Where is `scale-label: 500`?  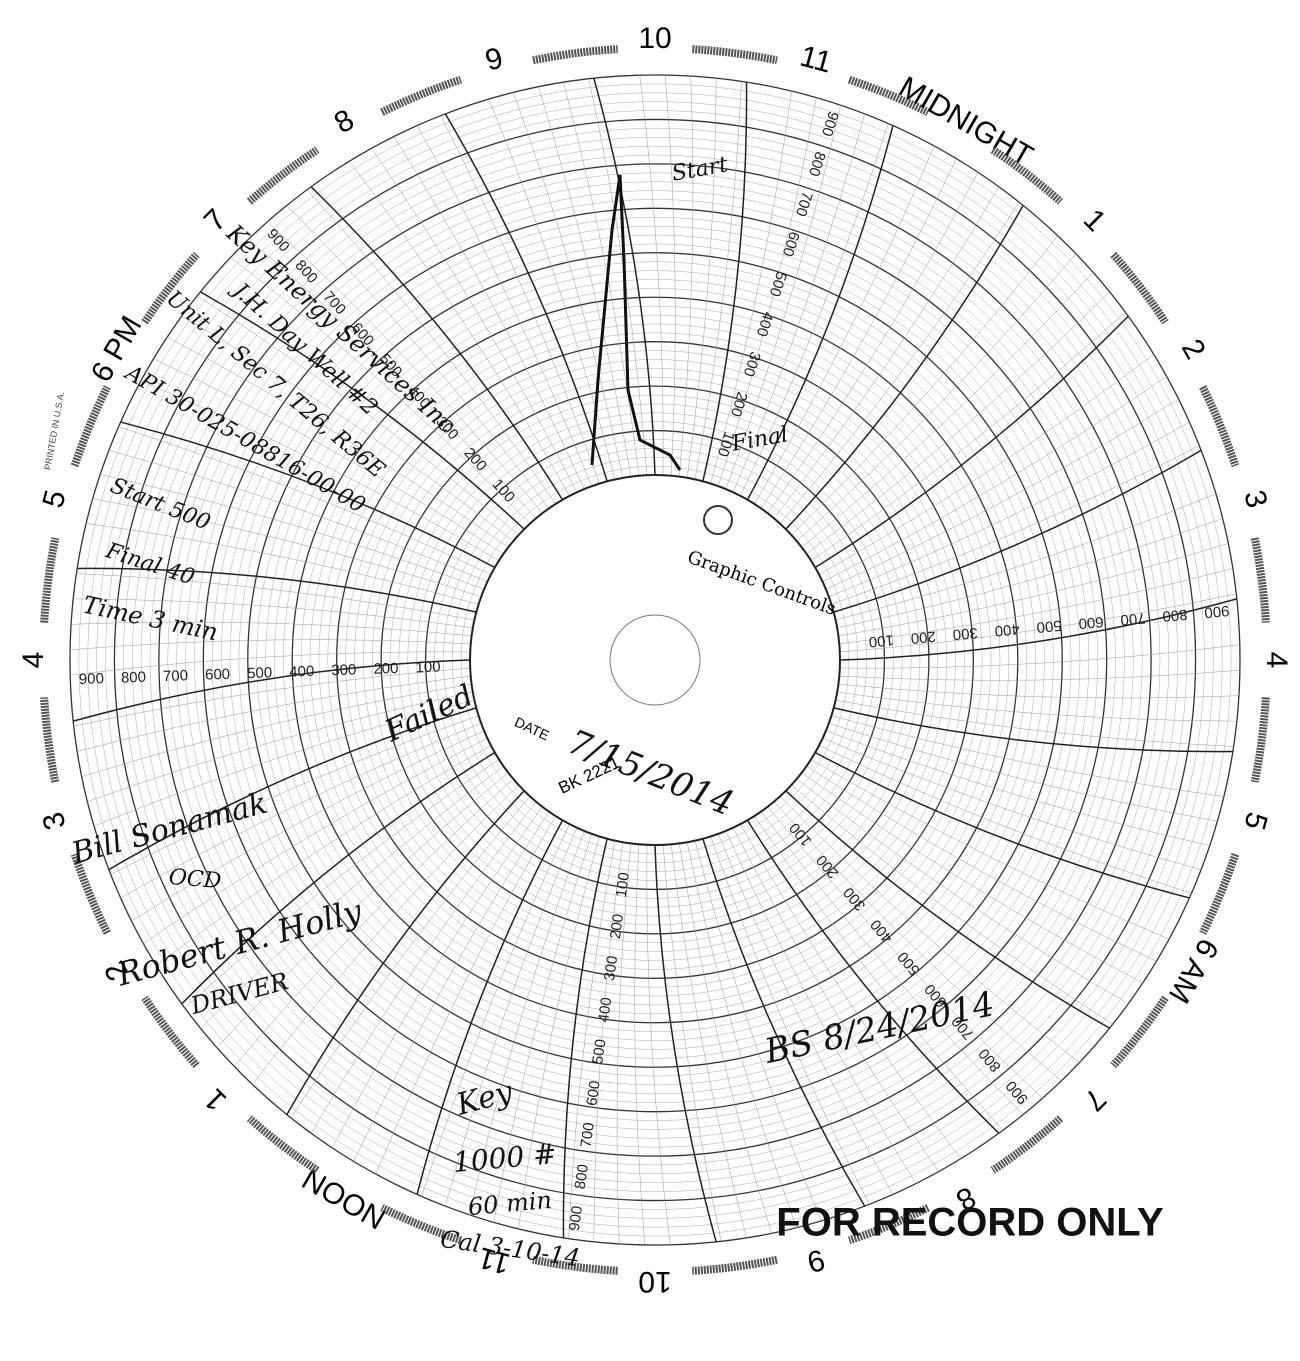
scale-label: 500 is located at coordinates (908, 963).